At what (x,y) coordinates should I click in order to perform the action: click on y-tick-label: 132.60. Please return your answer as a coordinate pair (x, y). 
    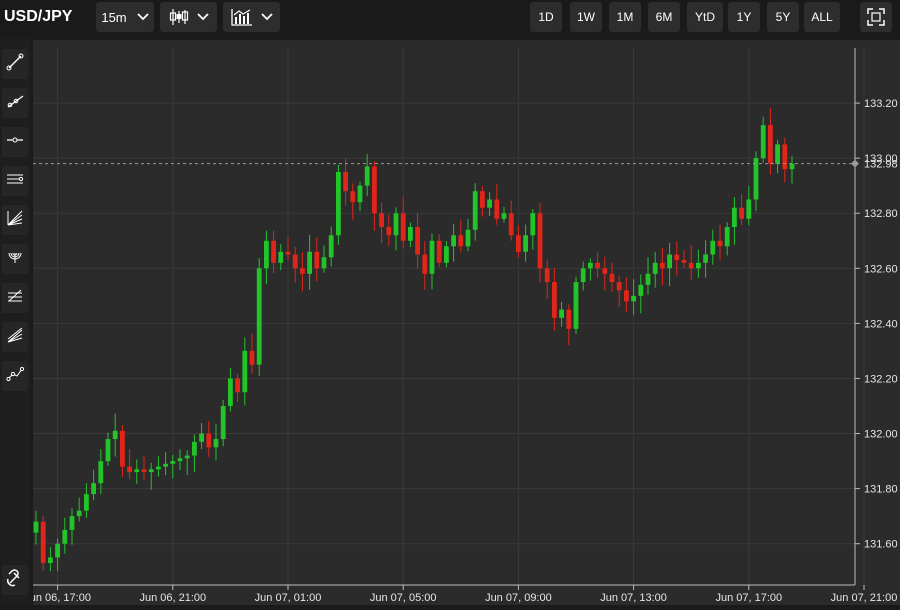
    Looking at the image, I should click on (881, 269).